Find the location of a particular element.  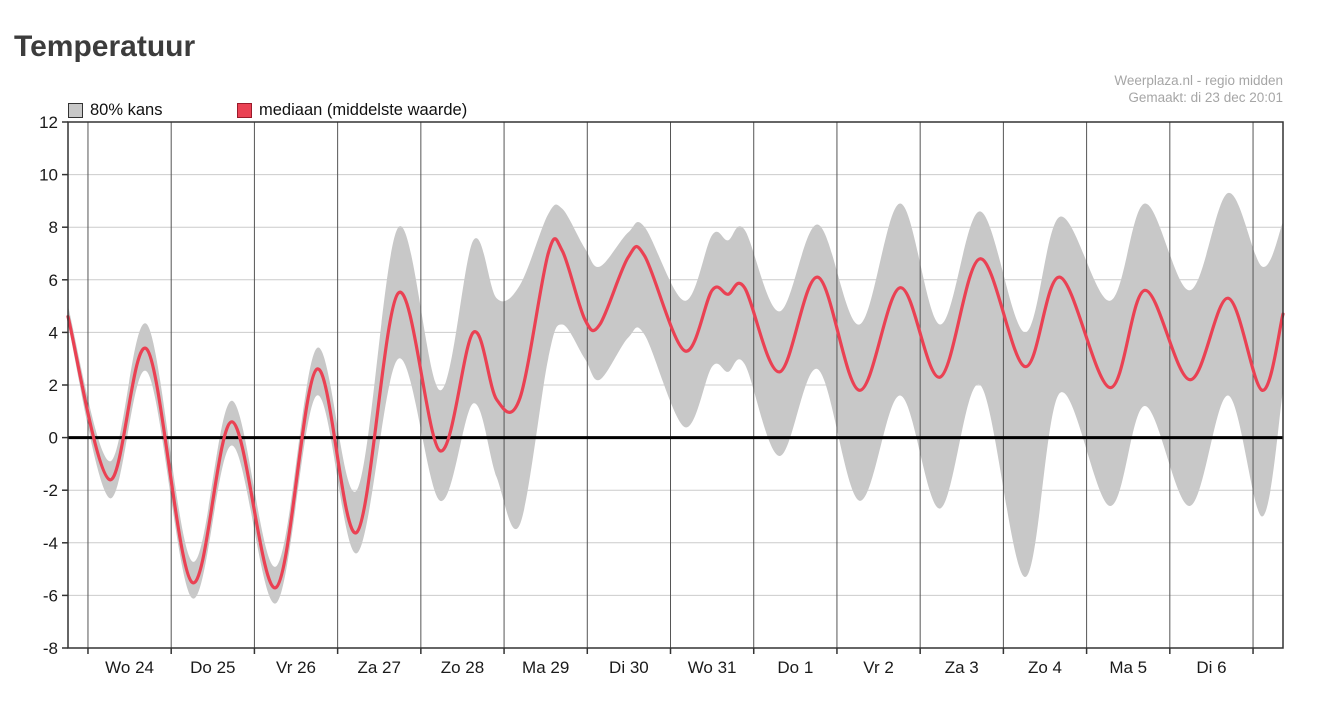

page-title: Temperatuur is located at coordinates (105, 46).